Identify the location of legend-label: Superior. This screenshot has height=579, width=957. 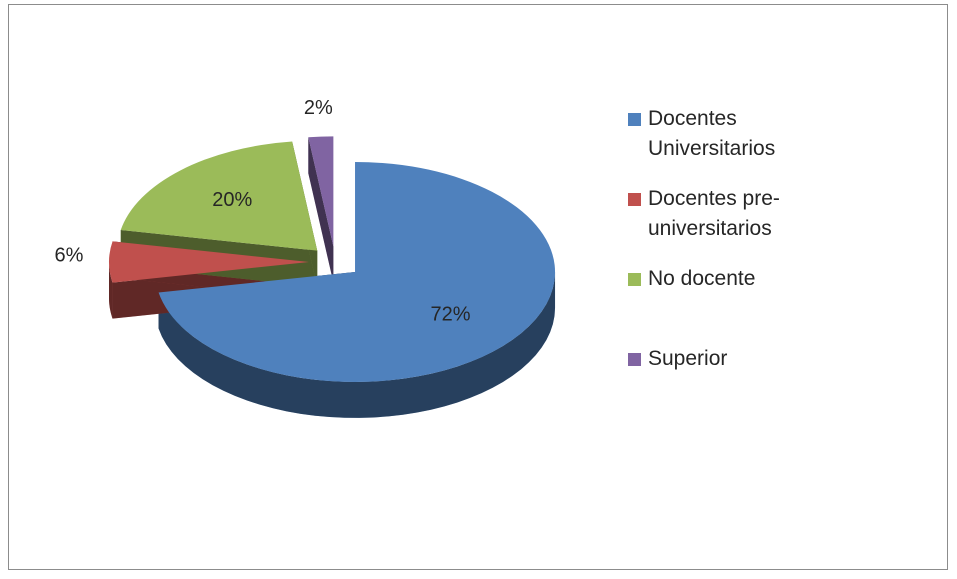
(688, 358).